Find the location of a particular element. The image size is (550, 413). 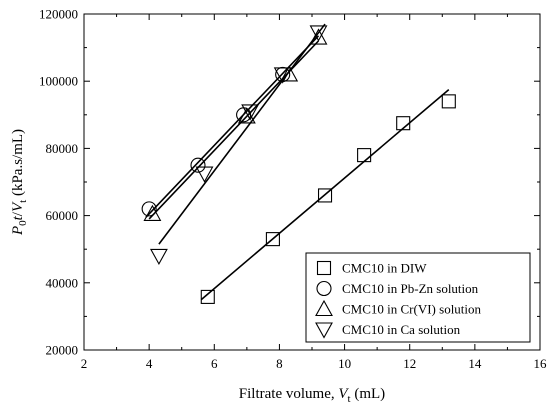

y-axis-label: P0t/Vt (kPa.s/mL) is located at coordinates (19, 182).